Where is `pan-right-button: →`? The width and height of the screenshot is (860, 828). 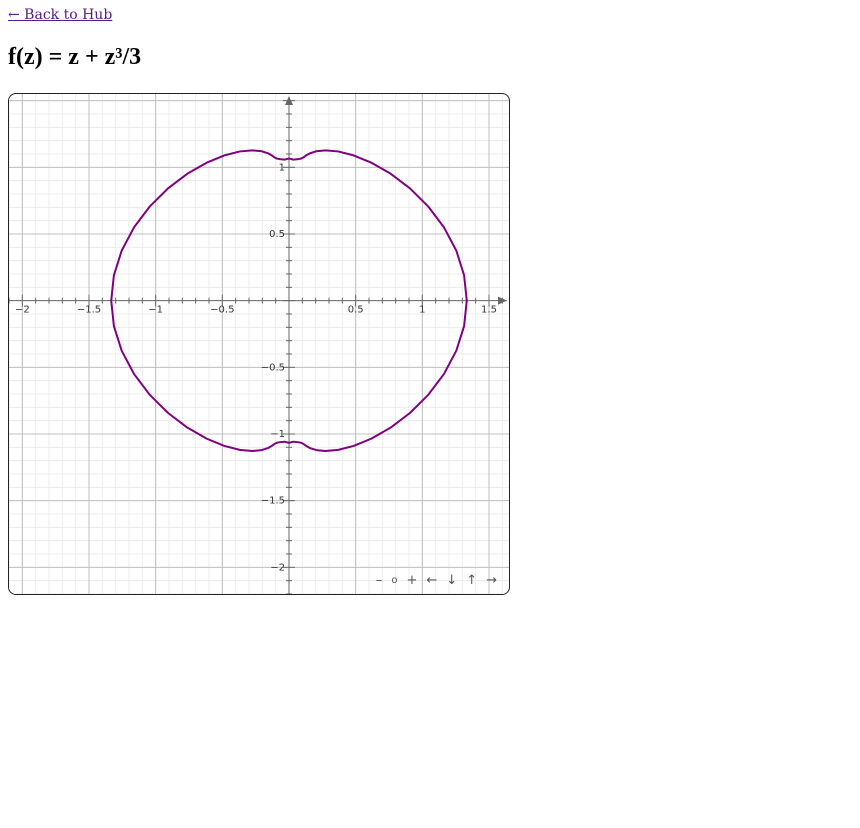
pan-right-button: → is located at coordinates (491, 580).